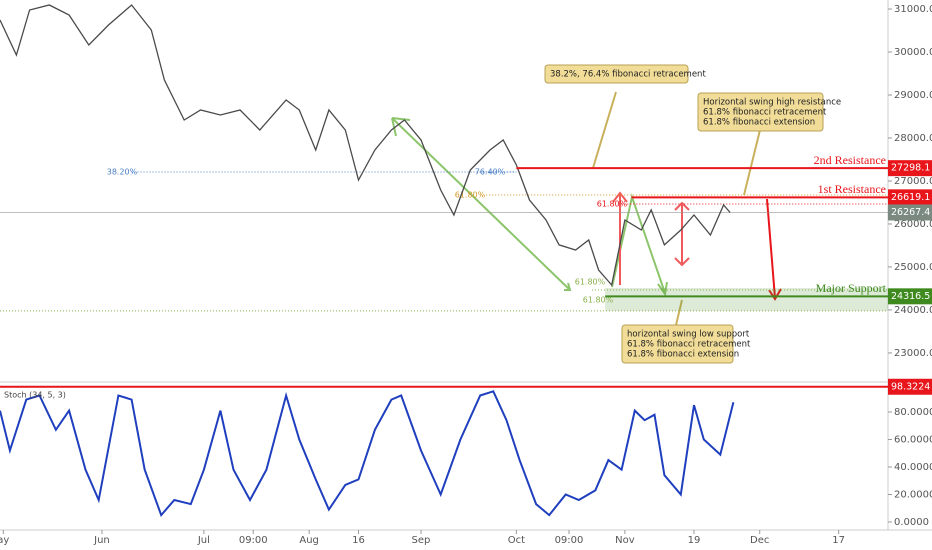  I want to click on y-tick-label: 29000.0, so click(913, 95).